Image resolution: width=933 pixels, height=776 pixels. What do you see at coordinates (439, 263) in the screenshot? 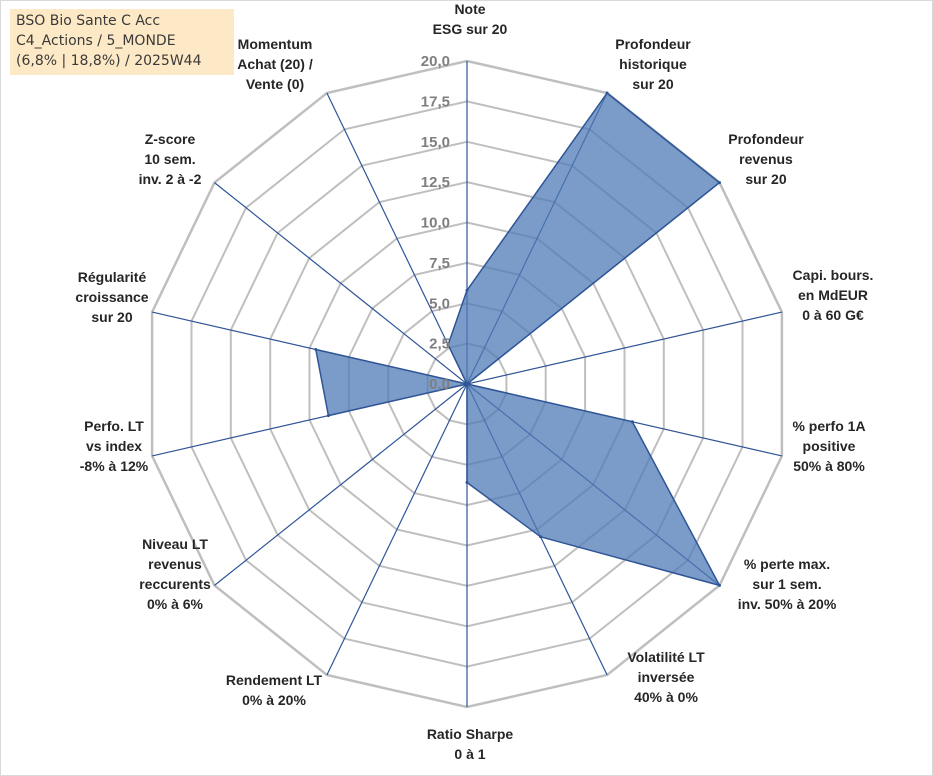
I see `tick-label: 7,5` at bounding box center [439, 263].